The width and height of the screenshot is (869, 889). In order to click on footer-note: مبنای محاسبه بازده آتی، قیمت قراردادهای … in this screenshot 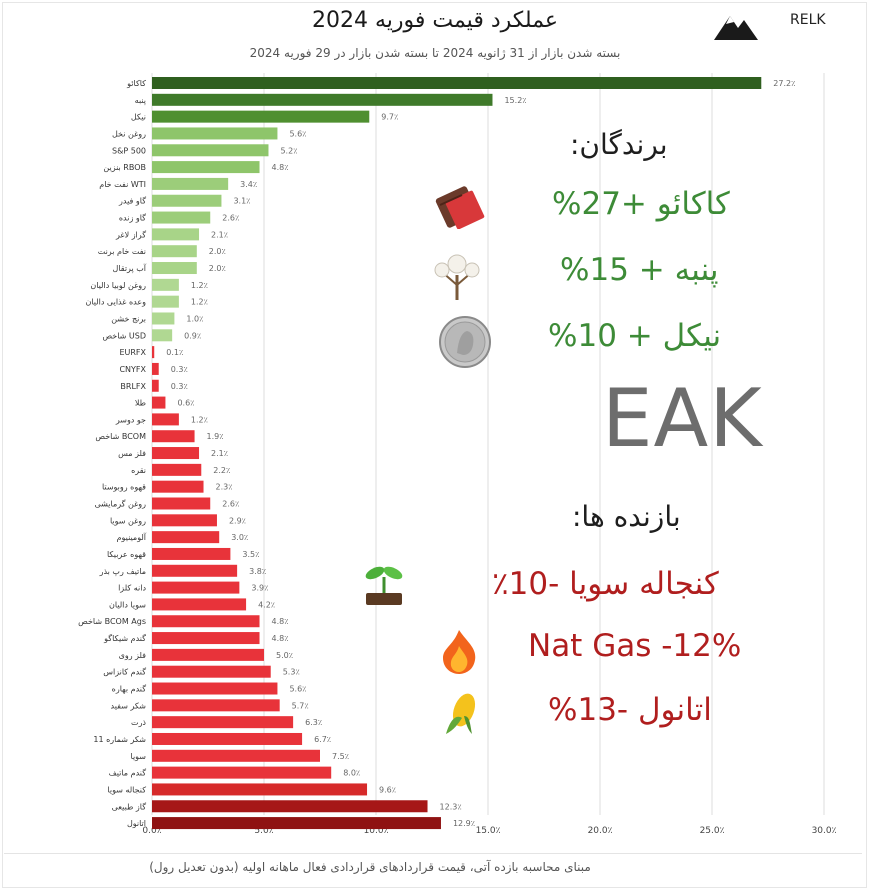, I will do `click(370, 867)`.